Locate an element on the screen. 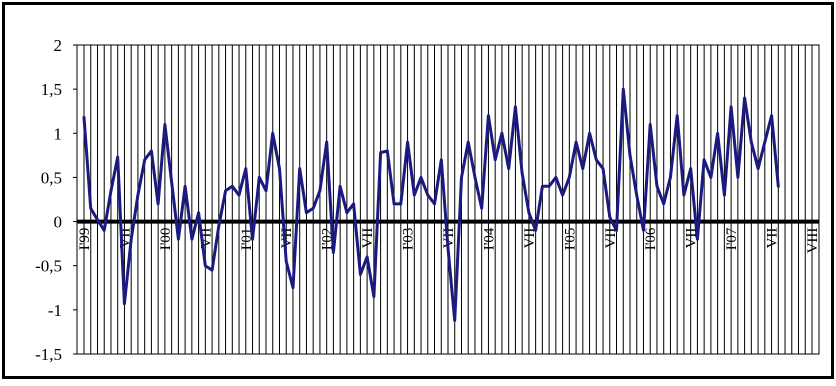  y-tick-label: 0,5 is located at coordinates (51, 177).